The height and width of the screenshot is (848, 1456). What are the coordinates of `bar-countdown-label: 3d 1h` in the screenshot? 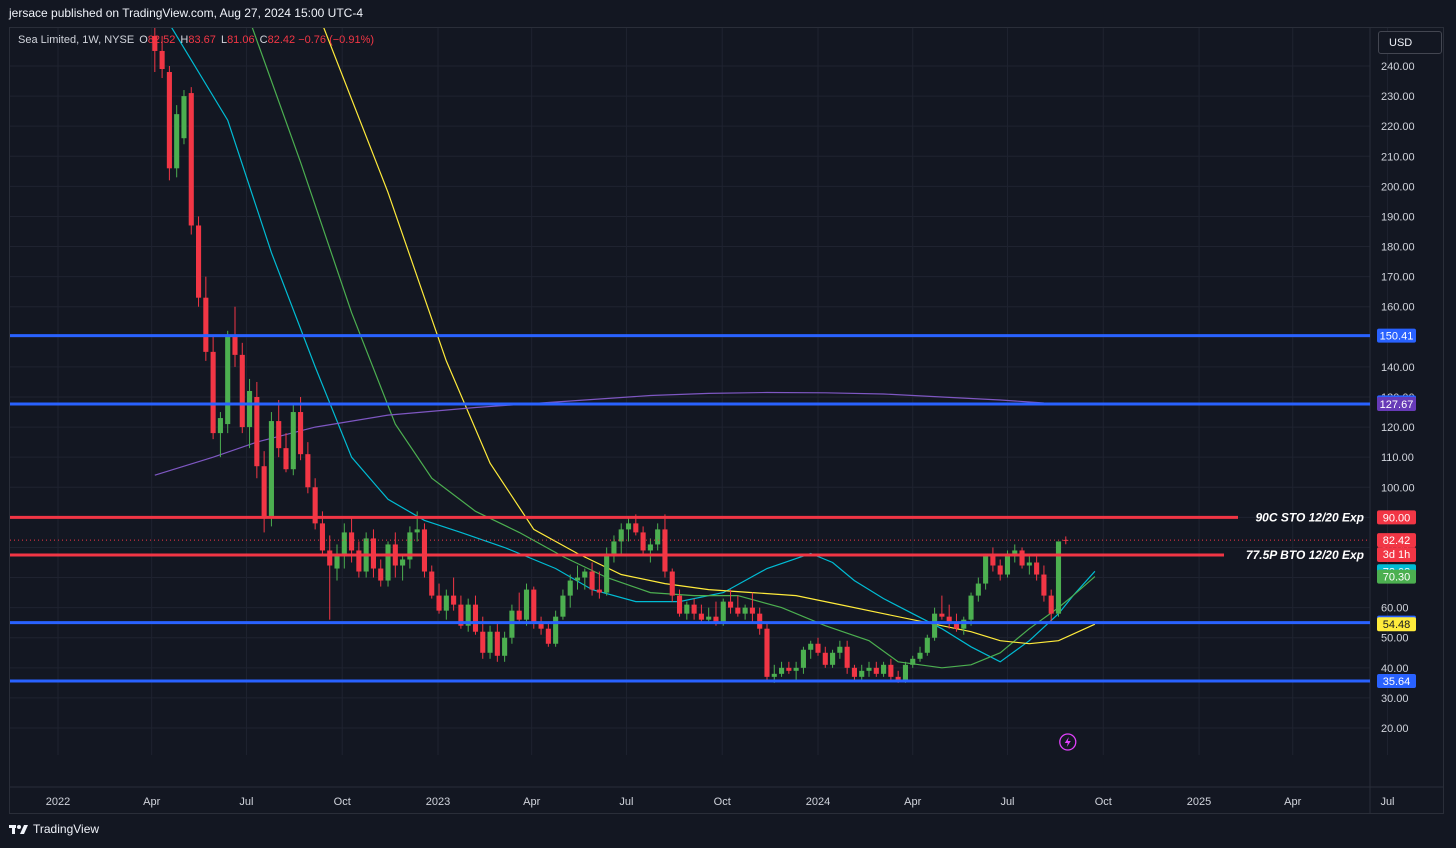 It's located at (1397, 555).